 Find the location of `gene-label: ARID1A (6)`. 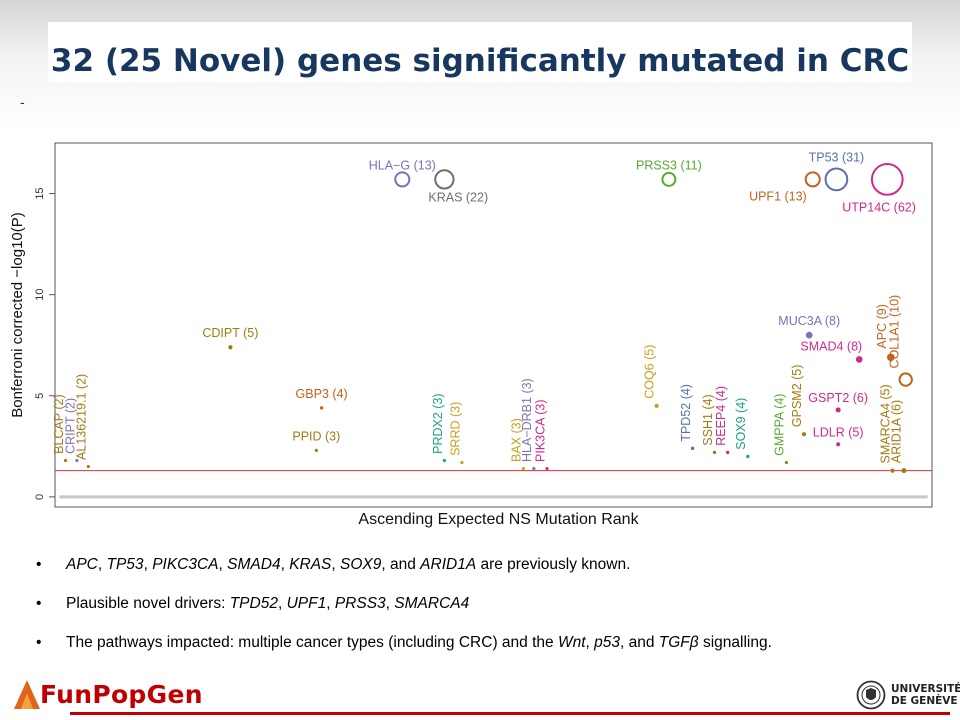

gene-label: ARID1A (6) is located at coordinates (896, 431).